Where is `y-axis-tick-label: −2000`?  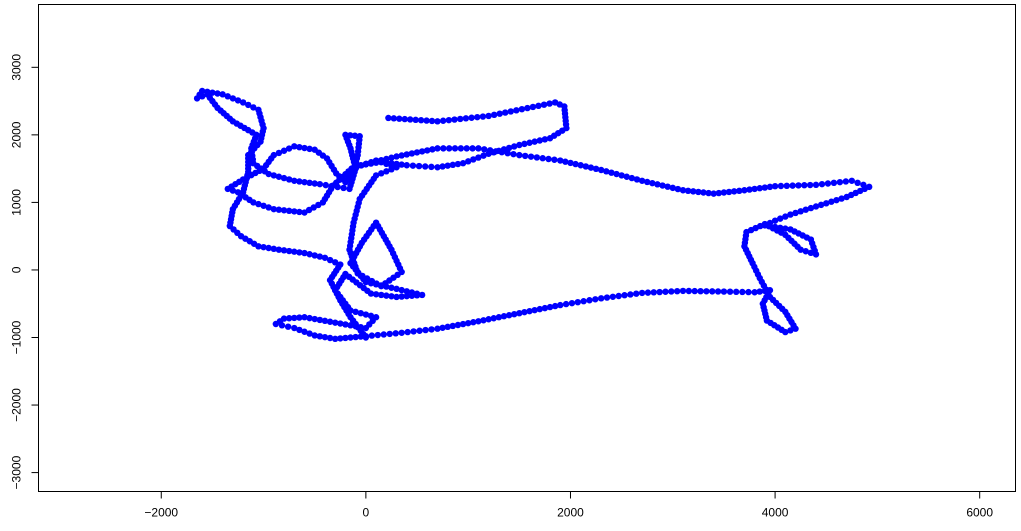 y-axis-tick-label: −2000 is located at coordinates (17, 405).